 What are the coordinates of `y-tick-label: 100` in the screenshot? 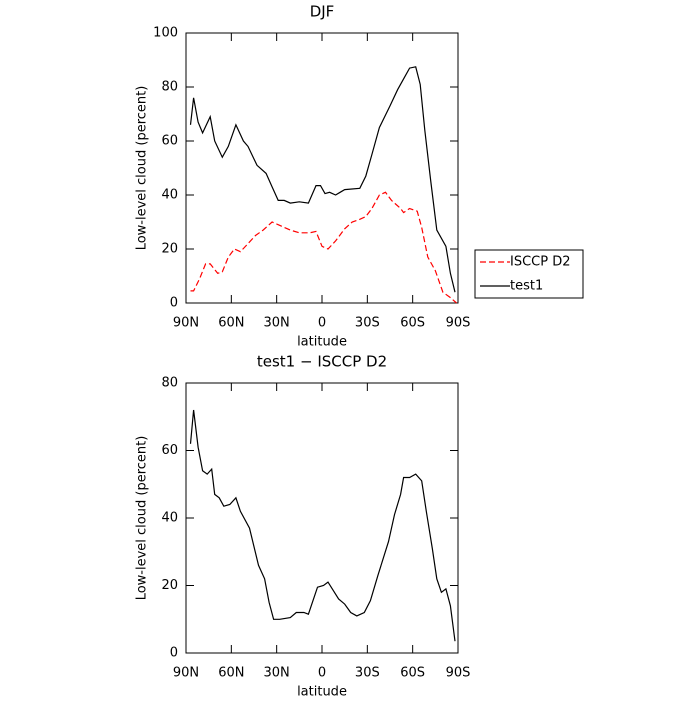 It's located at (165, 33).